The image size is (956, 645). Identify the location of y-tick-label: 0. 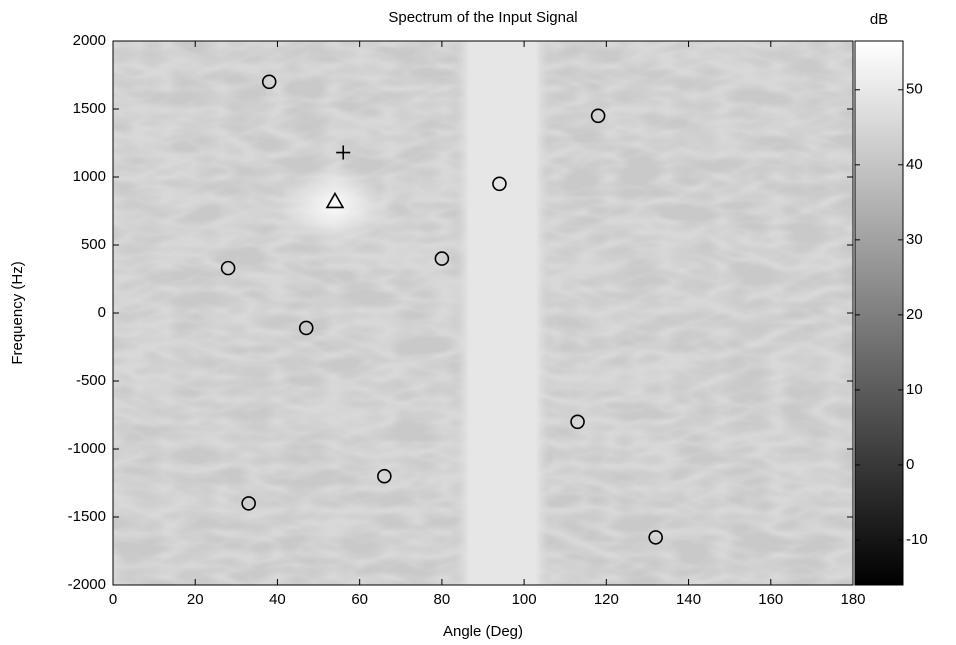
(102, 312).